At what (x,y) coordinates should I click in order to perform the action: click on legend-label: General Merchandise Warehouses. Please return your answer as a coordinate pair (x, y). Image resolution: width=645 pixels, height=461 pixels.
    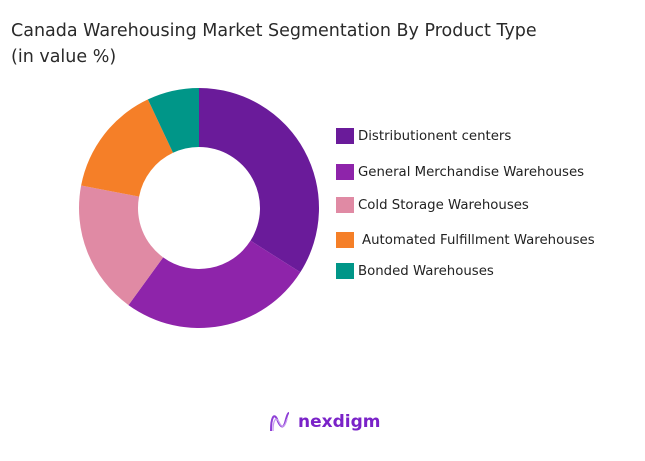
    Looking at the image, I should click on (471, 172).